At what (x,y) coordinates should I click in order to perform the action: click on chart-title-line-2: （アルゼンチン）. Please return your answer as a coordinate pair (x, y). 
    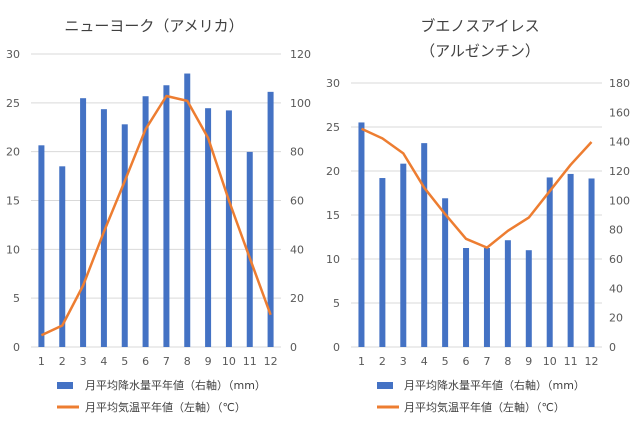
    Looking at the image, I should click on (480, 51).